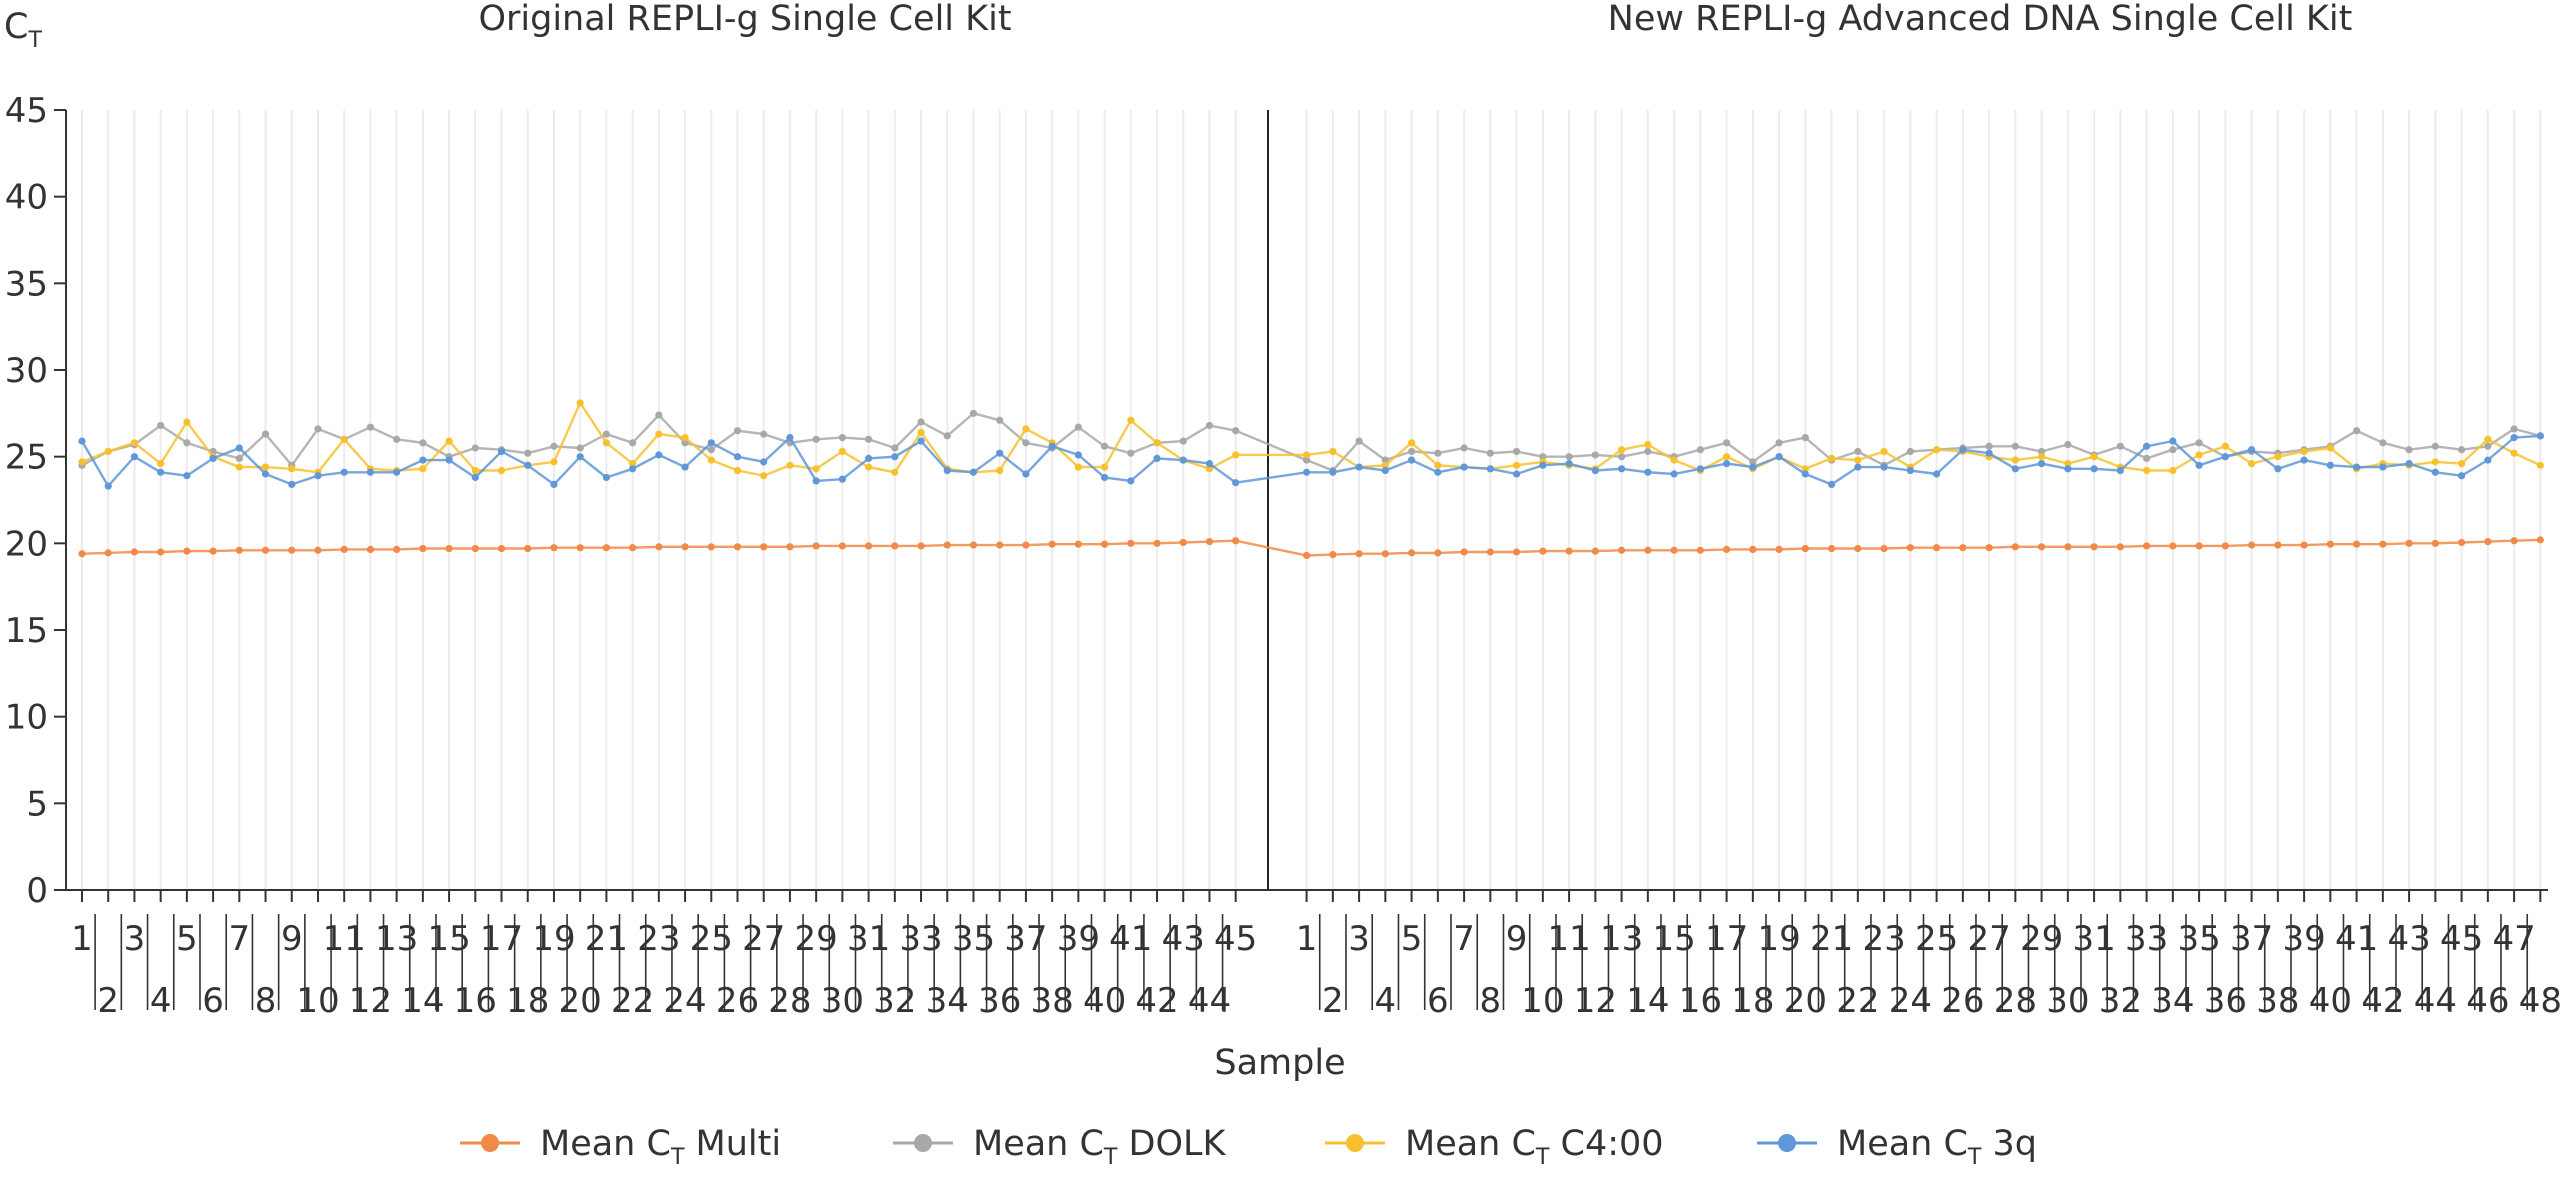 The image size is (2560, 1188). Describe the element at coordinates (239, 939) in the screenshot. I see `x-tick-label-original: 7` at that location.